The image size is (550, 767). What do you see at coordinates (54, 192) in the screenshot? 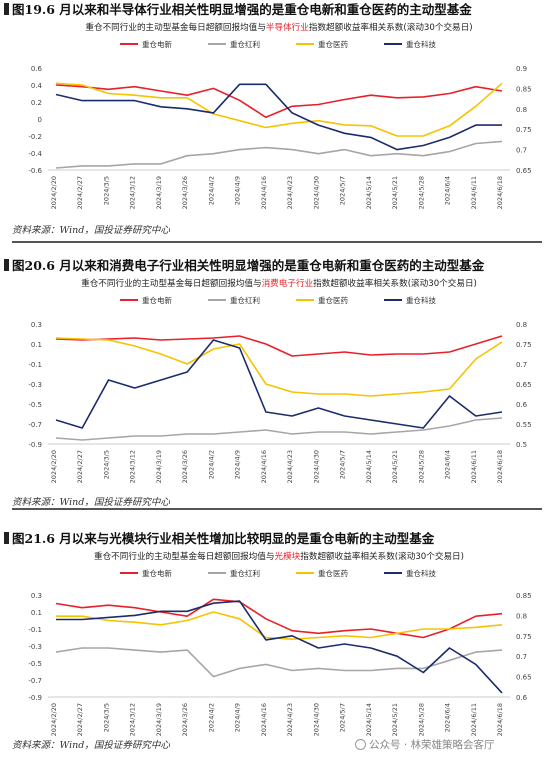
I see `x-tick-label: 2024/2/20` at bounding box center [54, 192].